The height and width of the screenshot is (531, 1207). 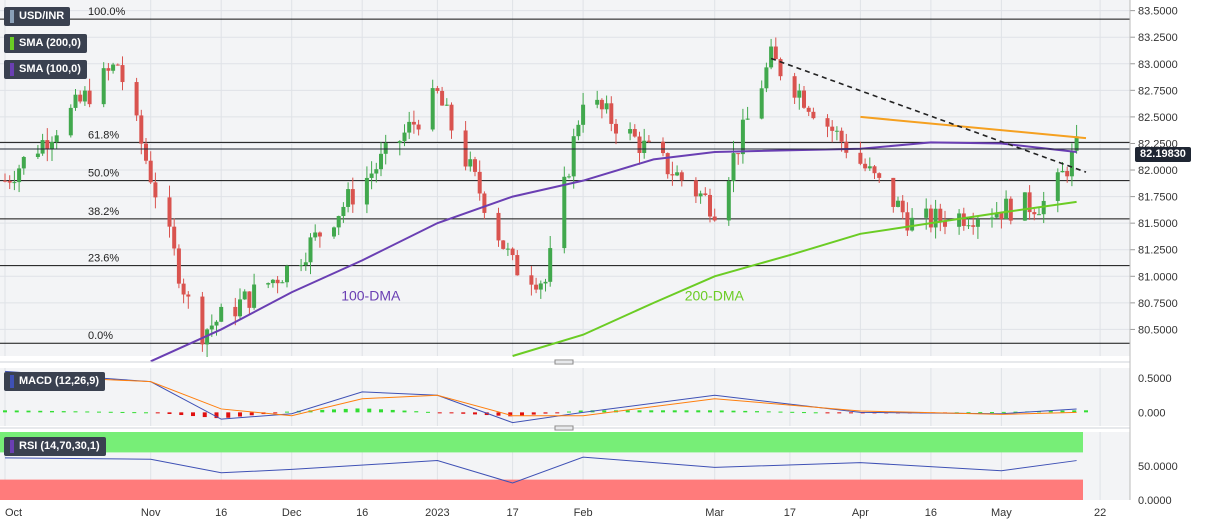 I want to click on rsi-y-tick-label: 0.0000, so click(x=1155, y=501).